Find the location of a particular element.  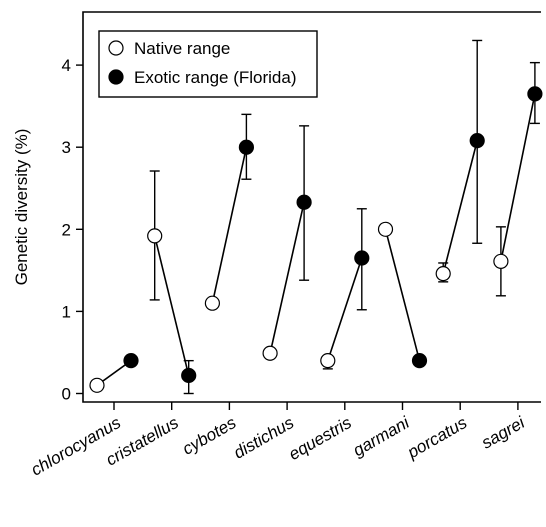

legend-label-native: Native range is located at coordinates (182, 48).